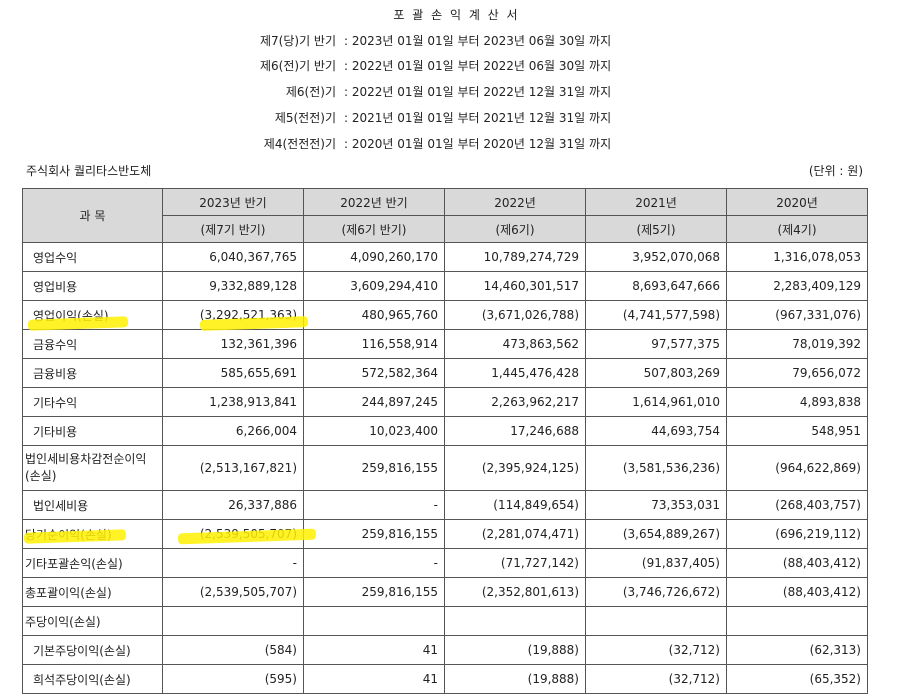  I want to click on column-header-term: (제7기 반기), so click(233, 229).